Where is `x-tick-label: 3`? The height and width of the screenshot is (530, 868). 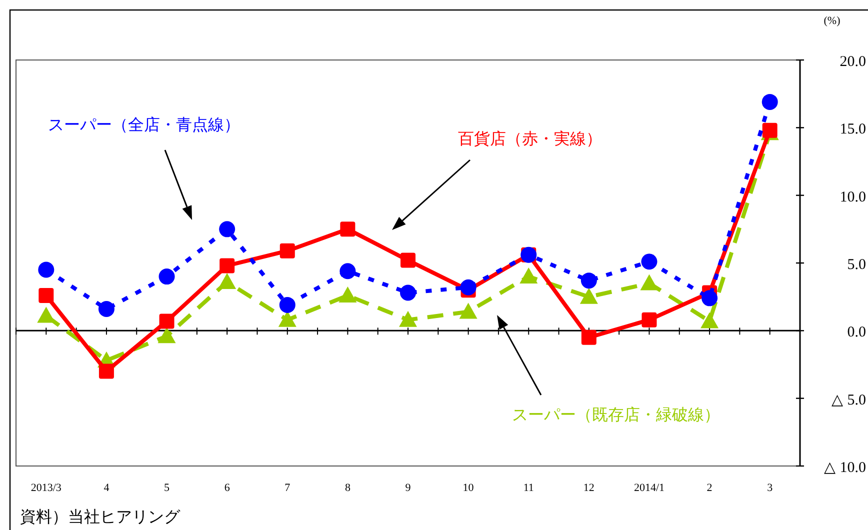
x-tick-label: 3 is located at coordinates (770, 488).